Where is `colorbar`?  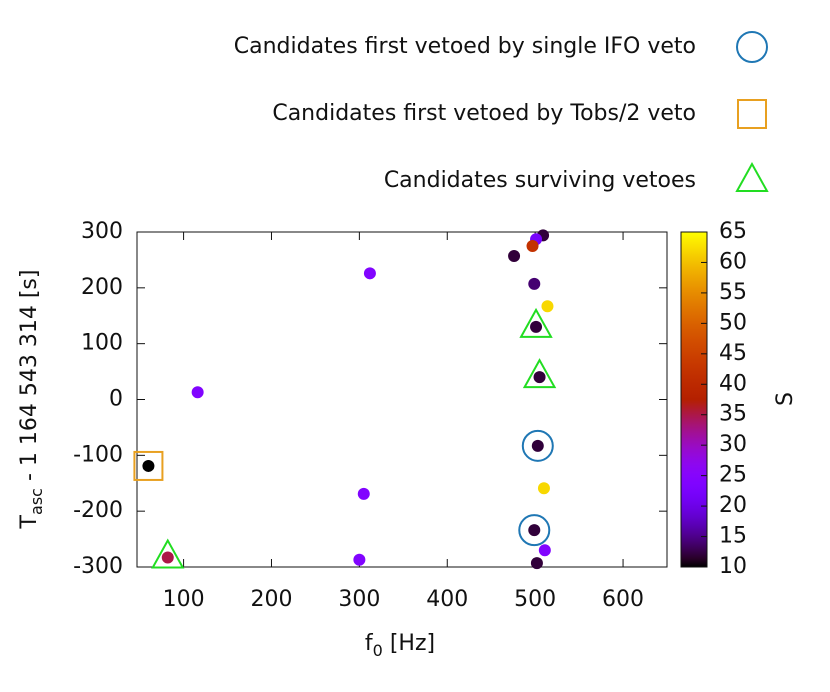 colorbar is located at coordinates (694, 399).